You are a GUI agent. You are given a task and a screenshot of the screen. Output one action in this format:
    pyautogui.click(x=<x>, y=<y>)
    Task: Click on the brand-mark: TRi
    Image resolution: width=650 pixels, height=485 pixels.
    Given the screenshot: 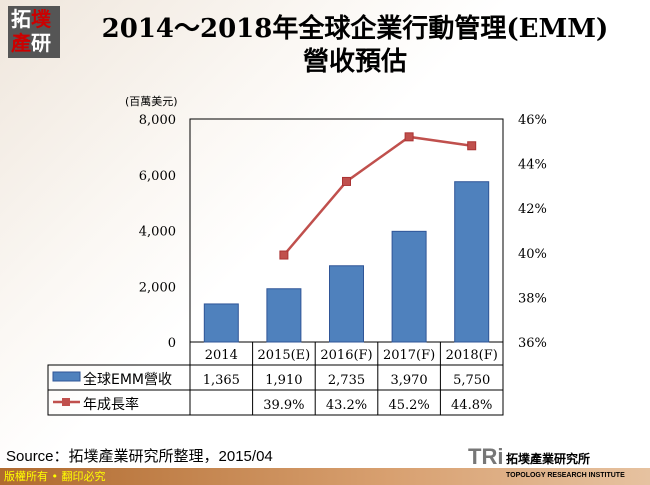 What is the action you would take?
    pyautogui.click(x=486, y=456)
    